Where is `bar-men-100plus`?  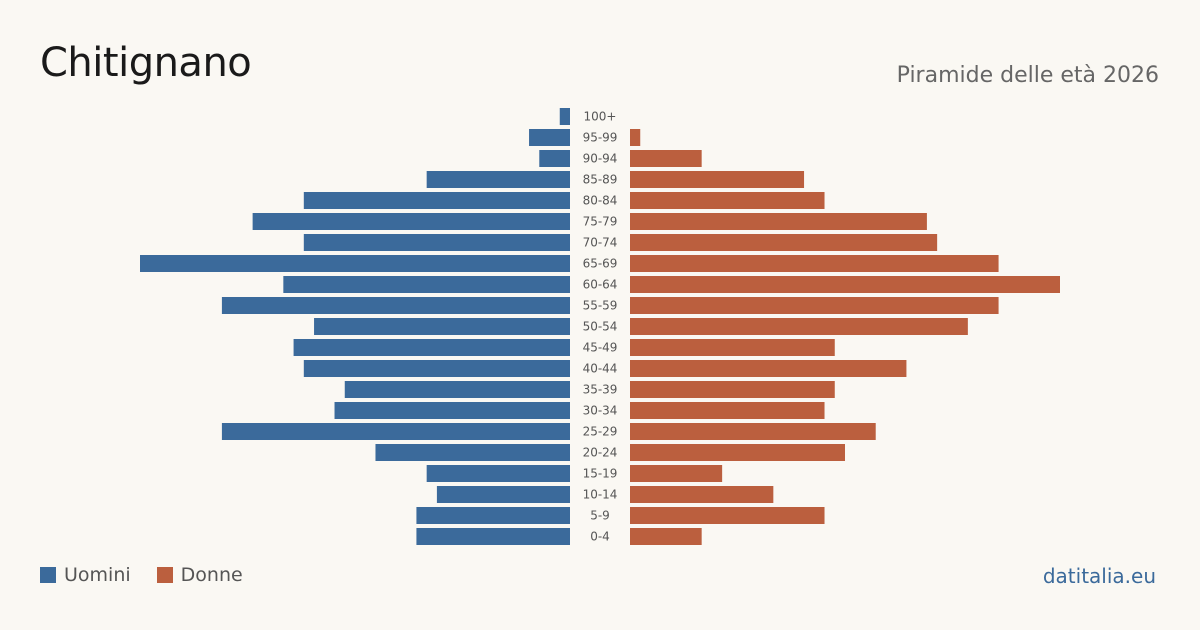
bar-men-100plus is located at coordinates (564, 116).